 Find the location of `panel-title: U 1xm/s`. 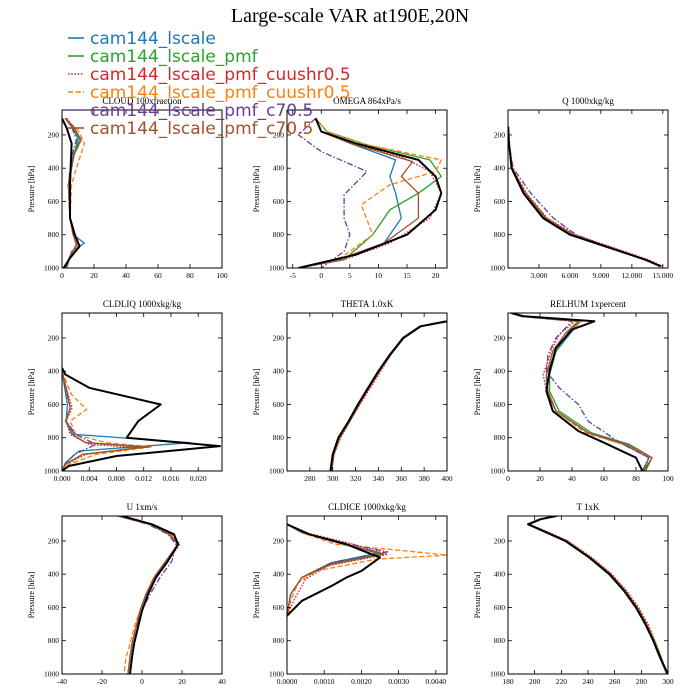

panel-title: U 1xm/s is located at coordinates (142, 507).